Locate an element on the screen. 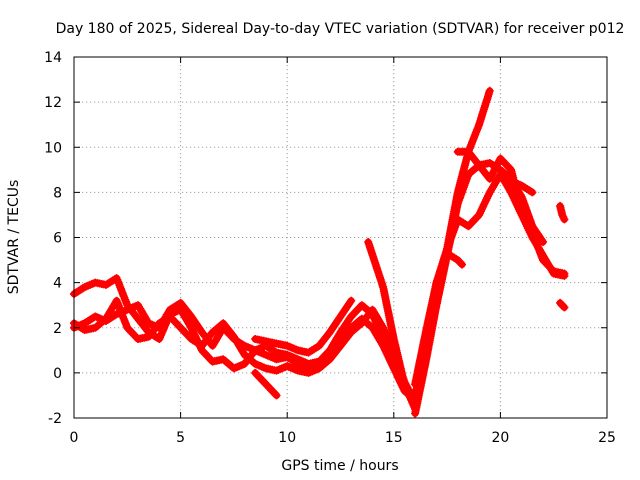  x-tick-label: 15 is located at coordinates (394, 438).